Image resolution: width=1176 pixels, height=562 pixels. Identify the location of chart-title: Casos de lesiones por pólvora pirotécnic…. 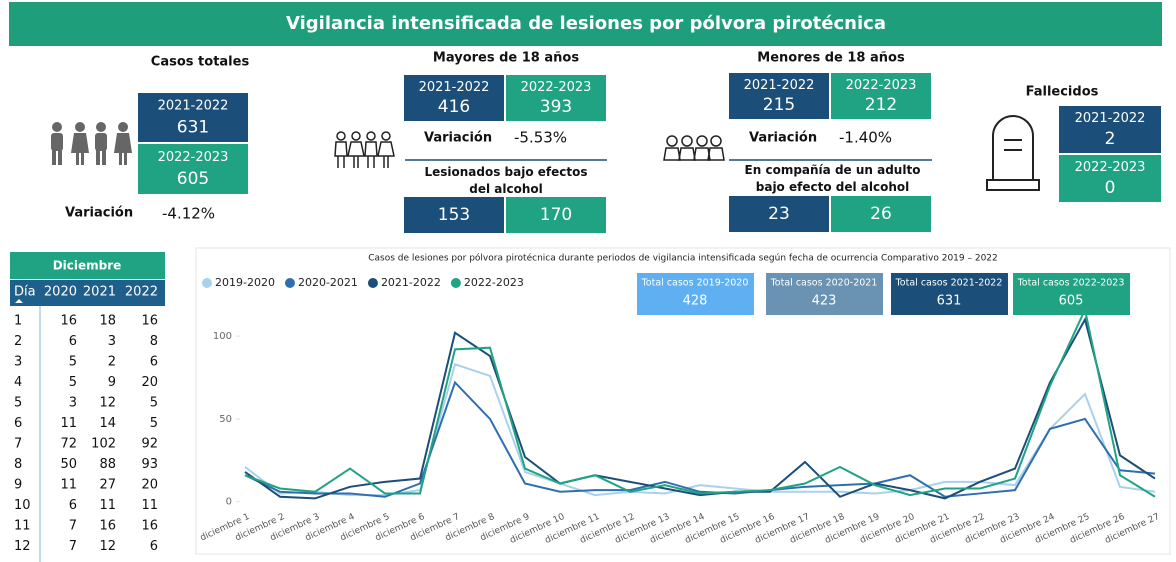
(683, 258).